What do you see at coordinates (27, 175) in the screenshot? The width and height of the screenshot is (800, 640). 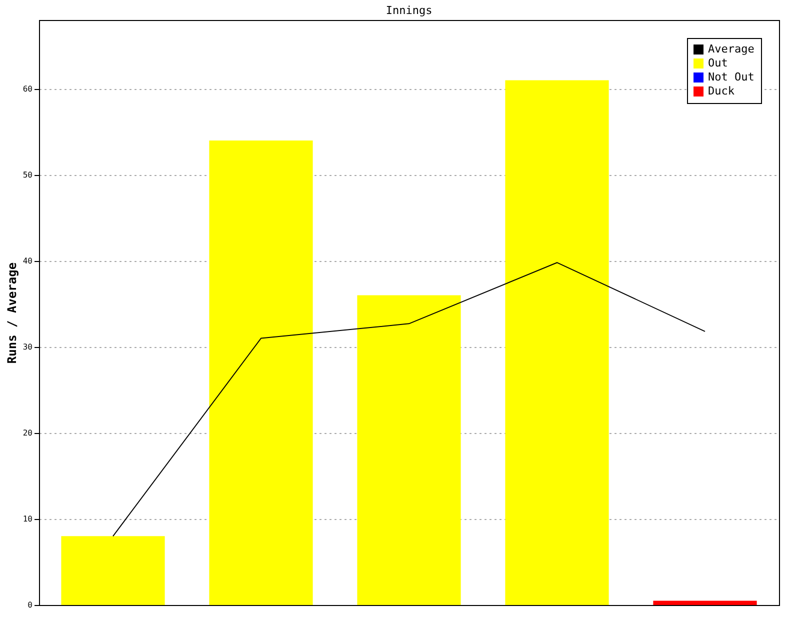 I see `y-tick-label: 50` at bounding box center [27, 175].